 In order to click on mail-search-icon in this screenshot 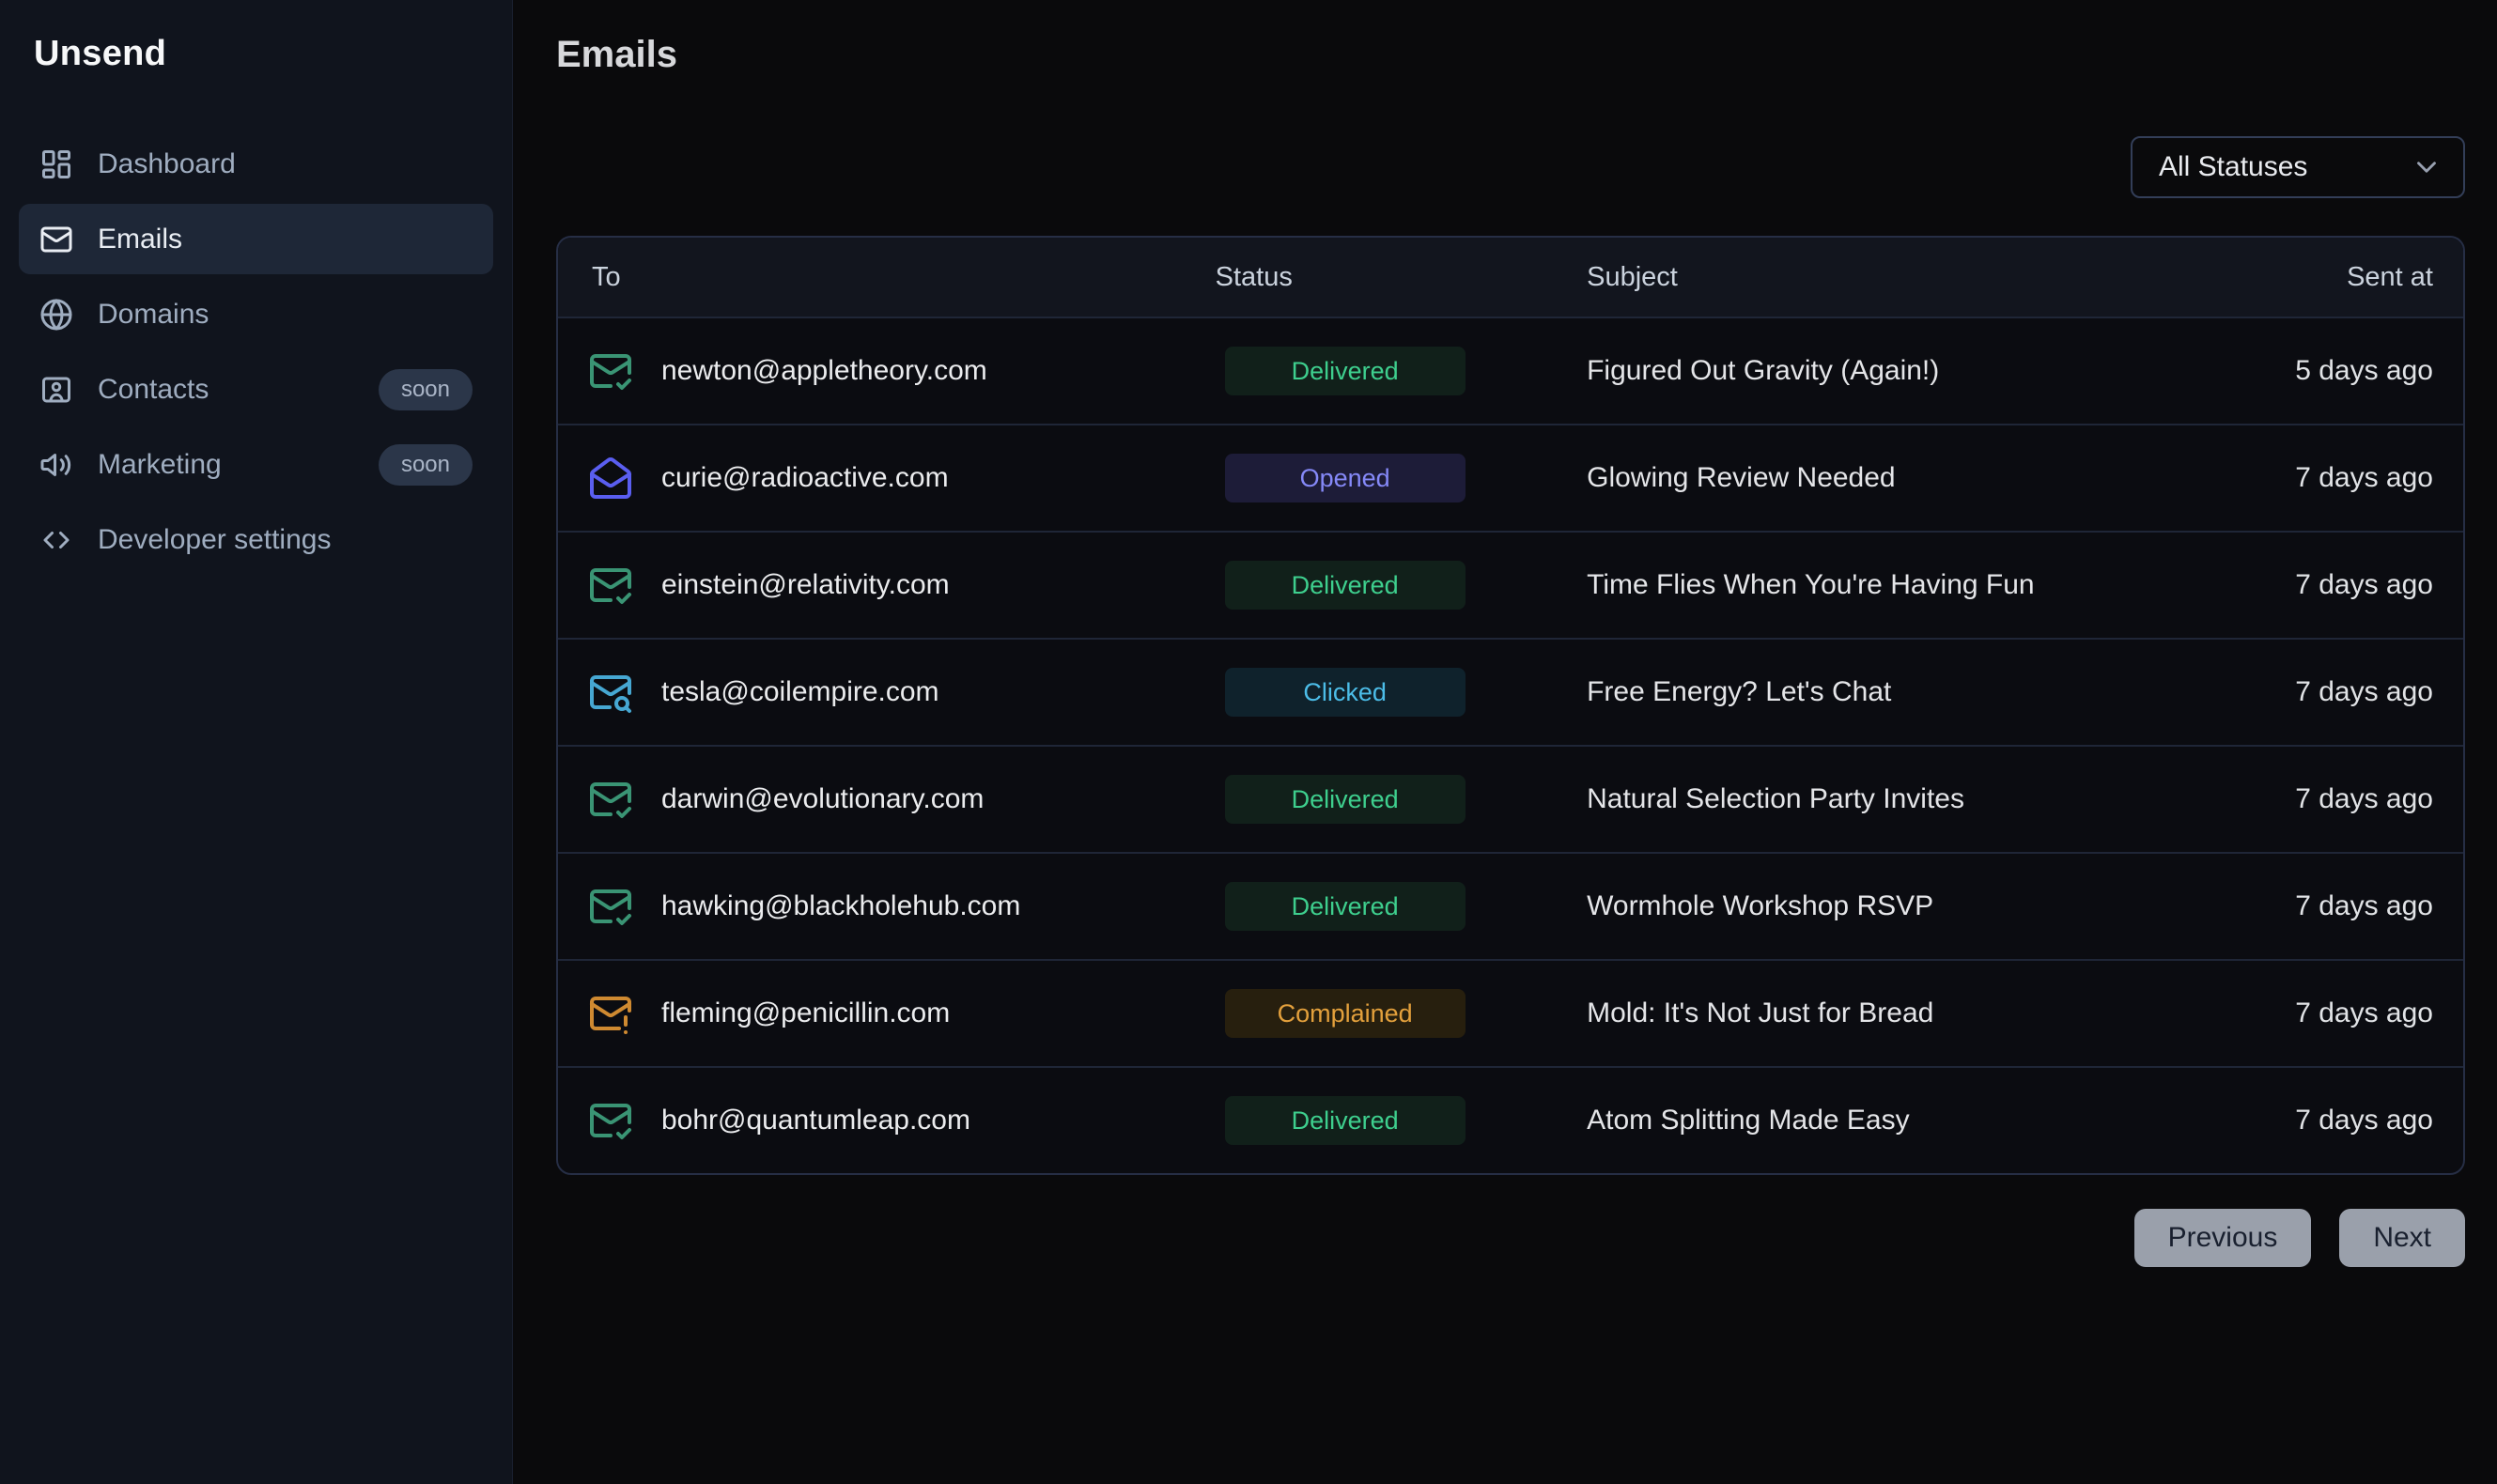, I will do `click(610, 693)`.